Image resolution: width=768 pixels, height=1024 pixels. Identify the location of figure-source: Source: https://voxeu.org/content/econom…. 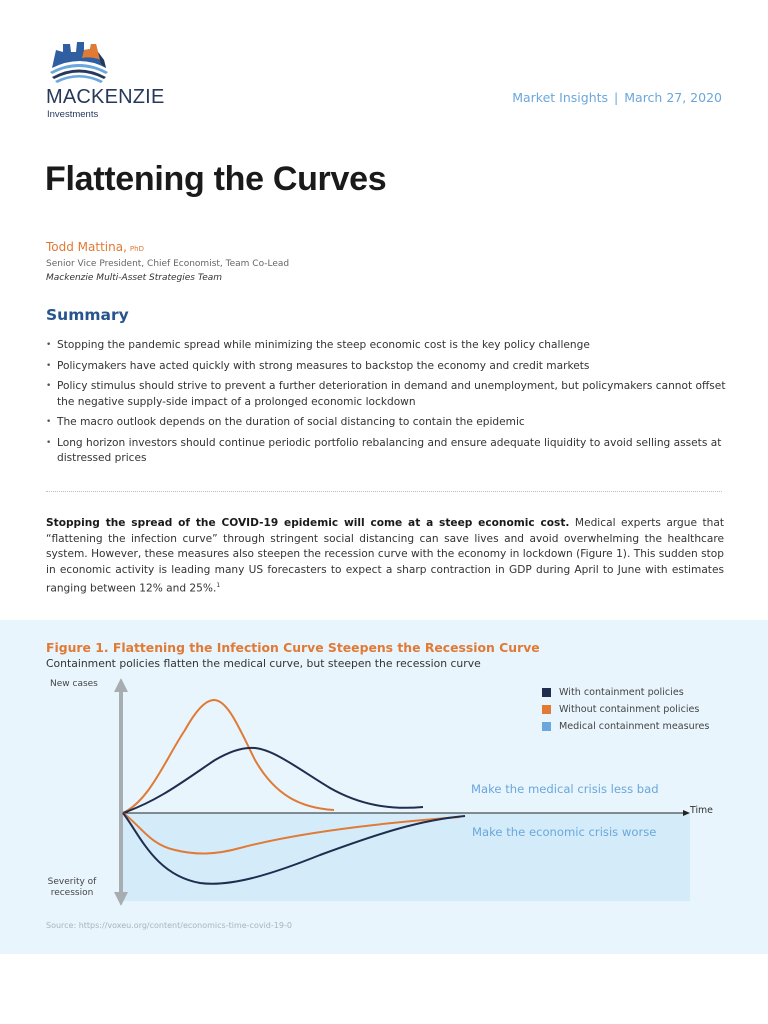
(169, 925).